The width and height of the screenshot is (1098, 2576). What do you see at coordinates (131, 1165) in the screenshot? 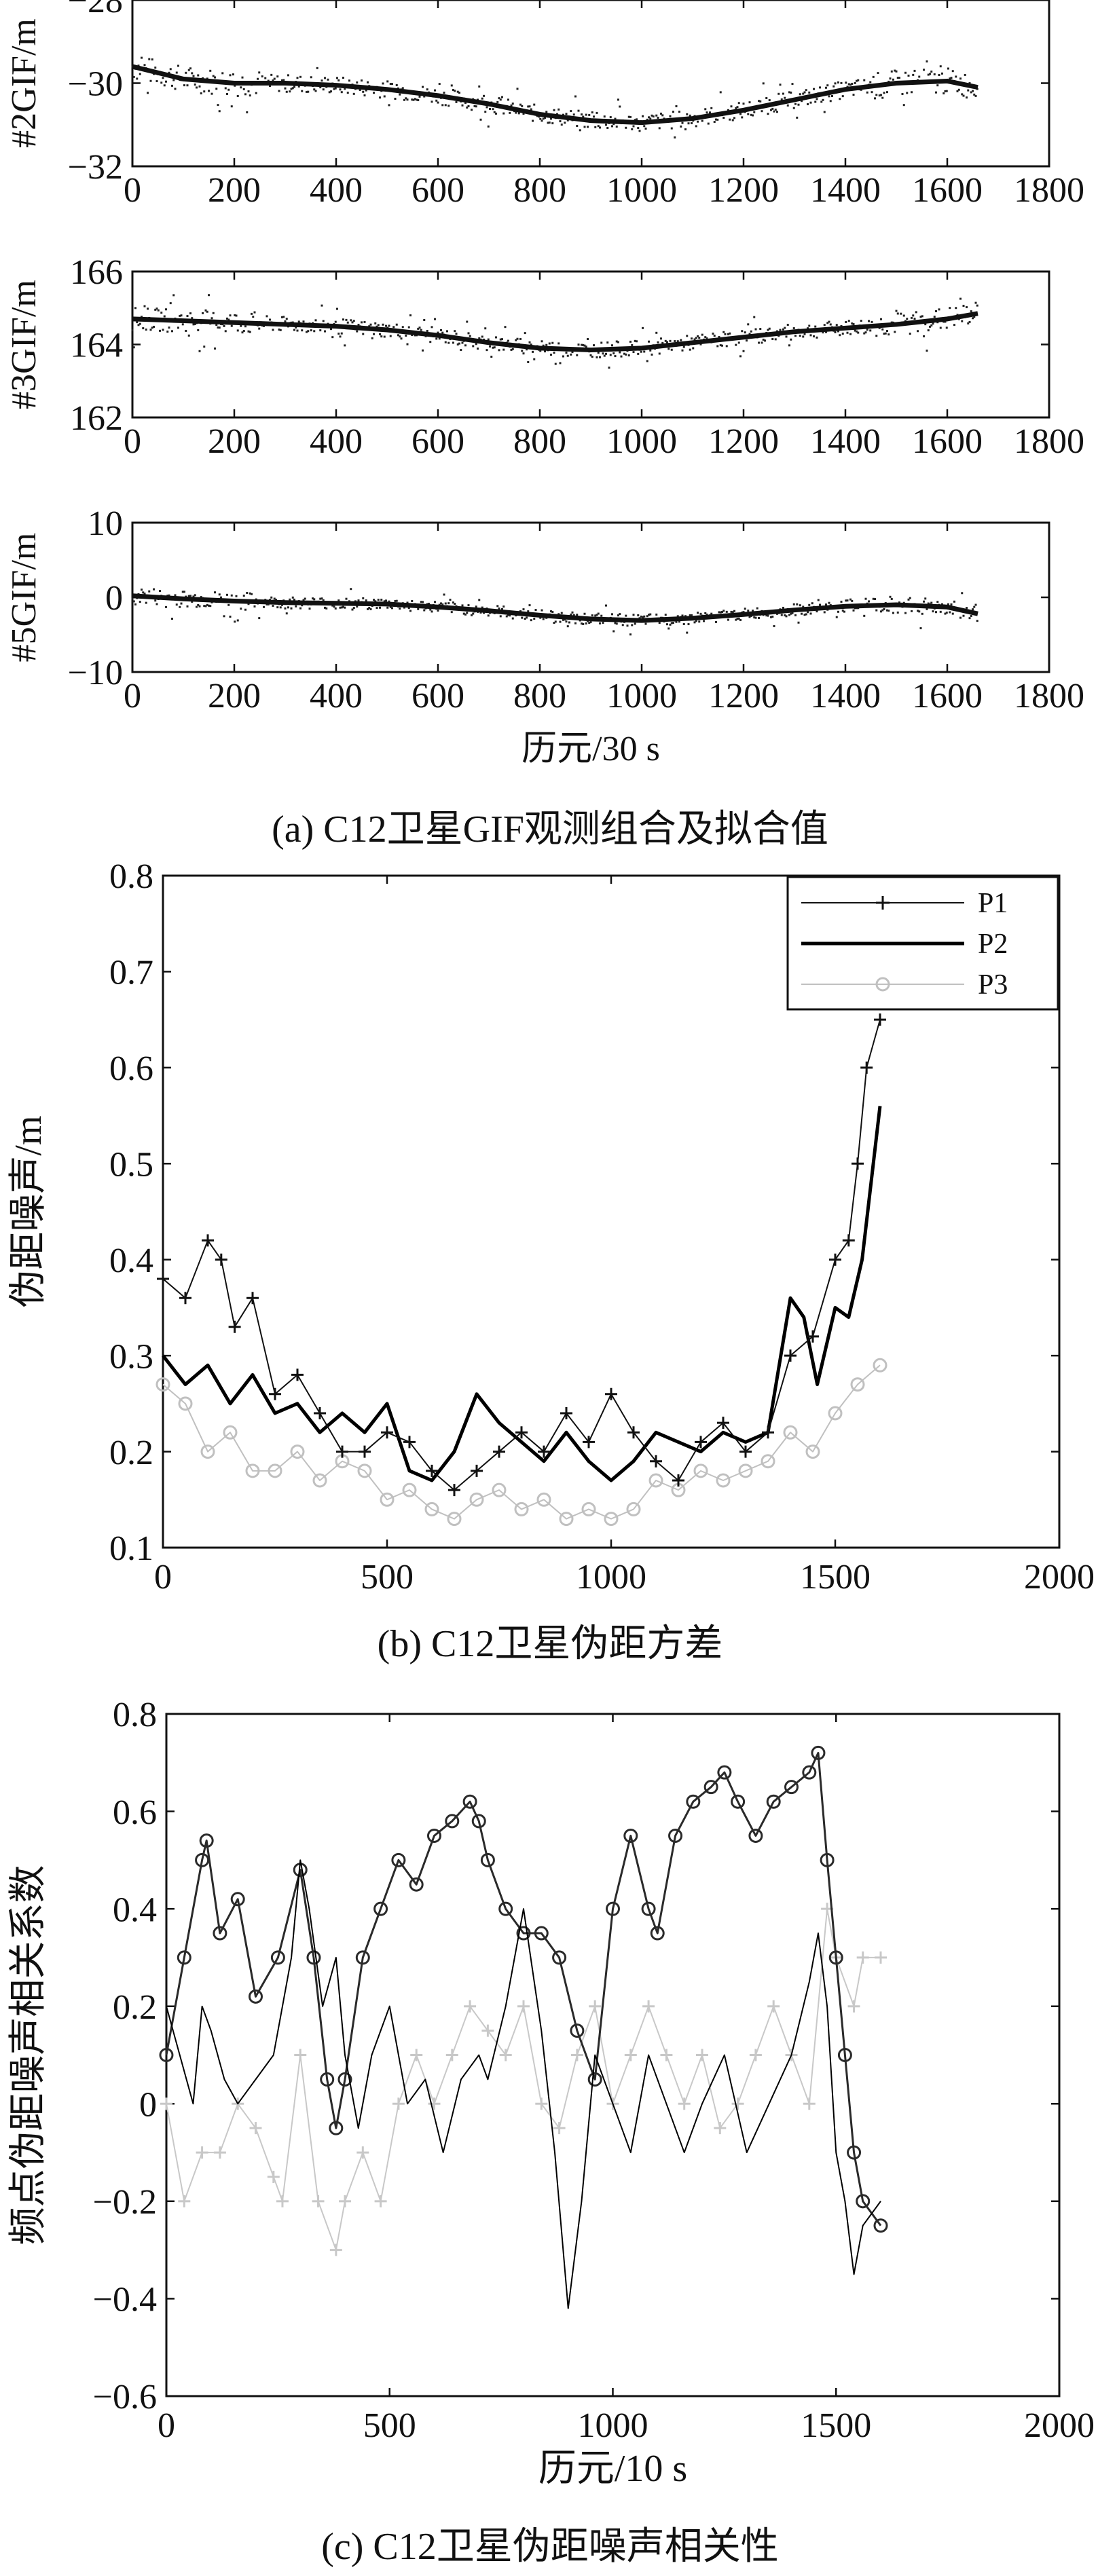
I see `y-tick-label: 0.5` at bounding box center [131, 1165].